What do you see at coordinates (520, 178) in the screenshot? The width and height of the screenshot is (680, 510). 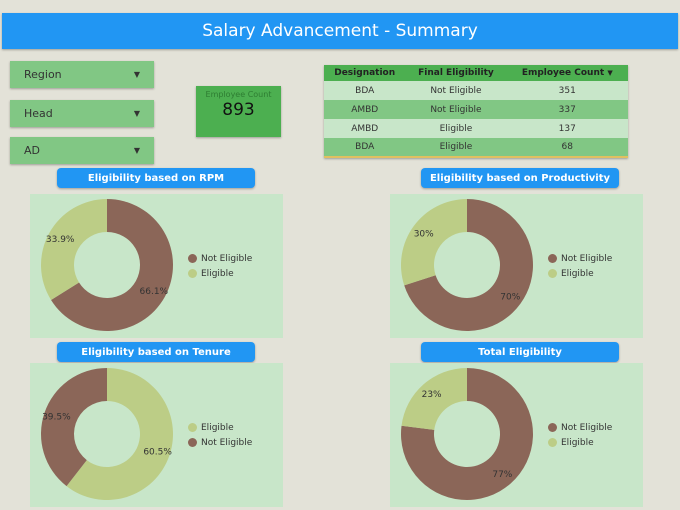 I see `chart-title-productivity: Eligibility based on Productivity` at bounding box center [520, 178].